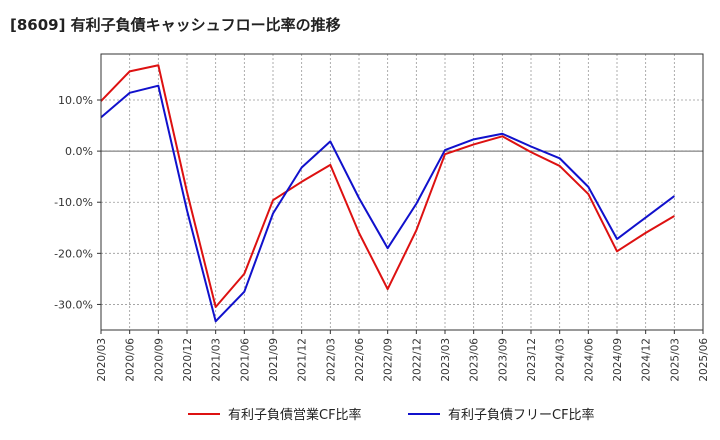 The width and height of the screenshot is (720, 440). Describe the element at coordinates (295, 415) in the screenshot. I see `legend-label-1: 有利子負債営業CF比率` at that location.